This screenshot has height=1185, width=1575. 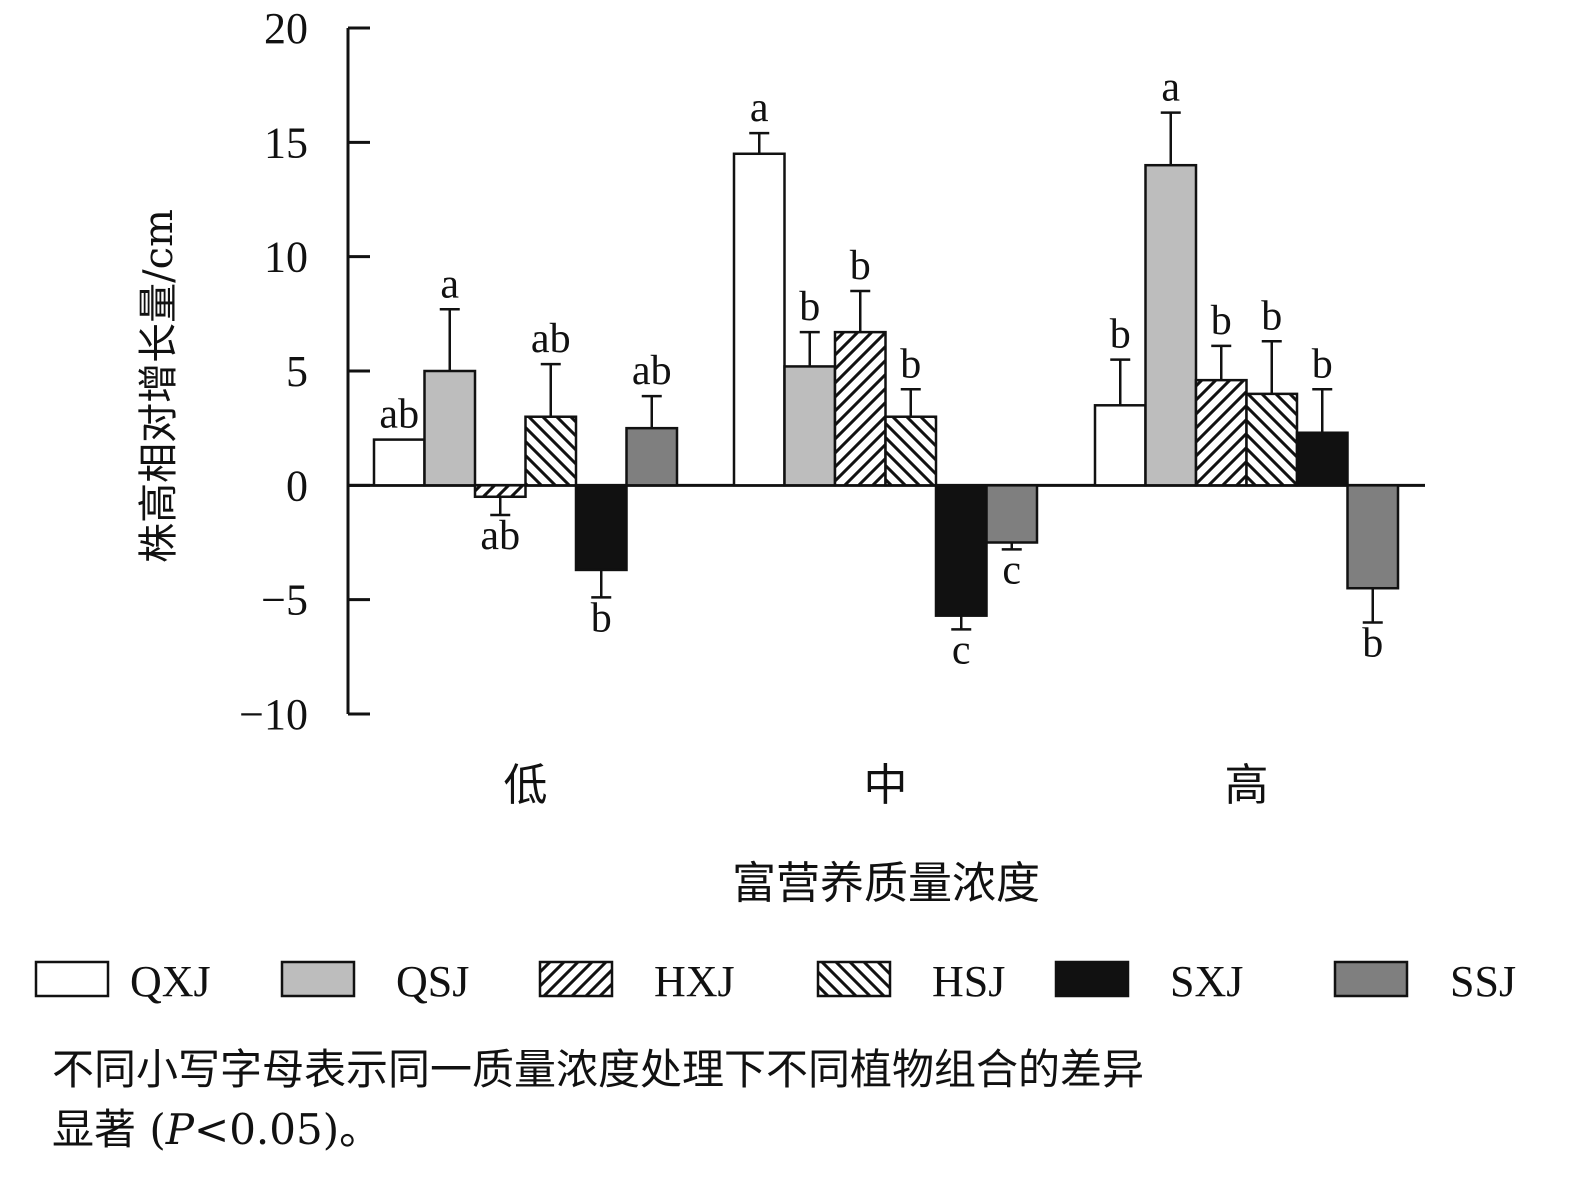 What do you see at coordinates (286, 257) in the screenshot?
I see `y-tick-label: 10` at bounding box center [286, 257].